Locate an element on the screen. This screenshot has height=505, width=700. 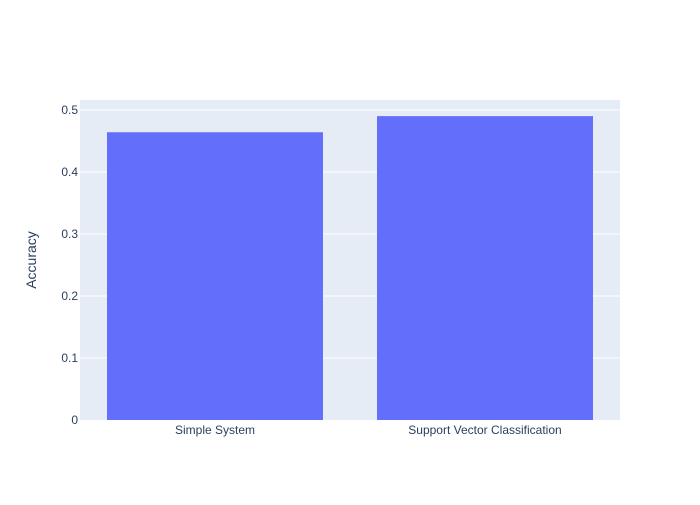
y-tick-label: 0.4 is located at coordinates (69, 172).